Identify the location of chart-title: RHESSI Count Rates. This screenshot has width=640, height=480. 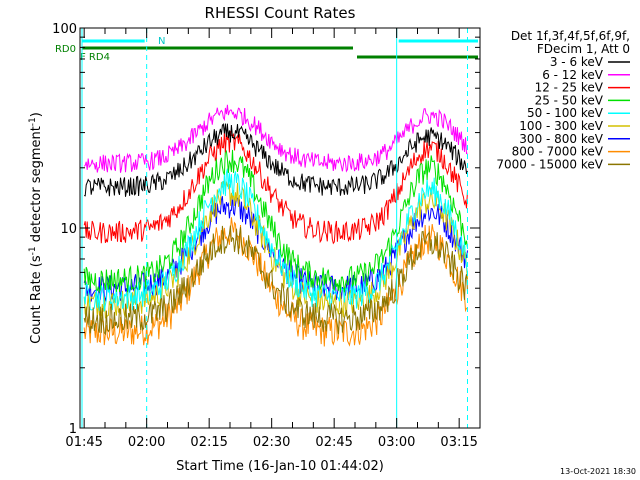
(280, 13).